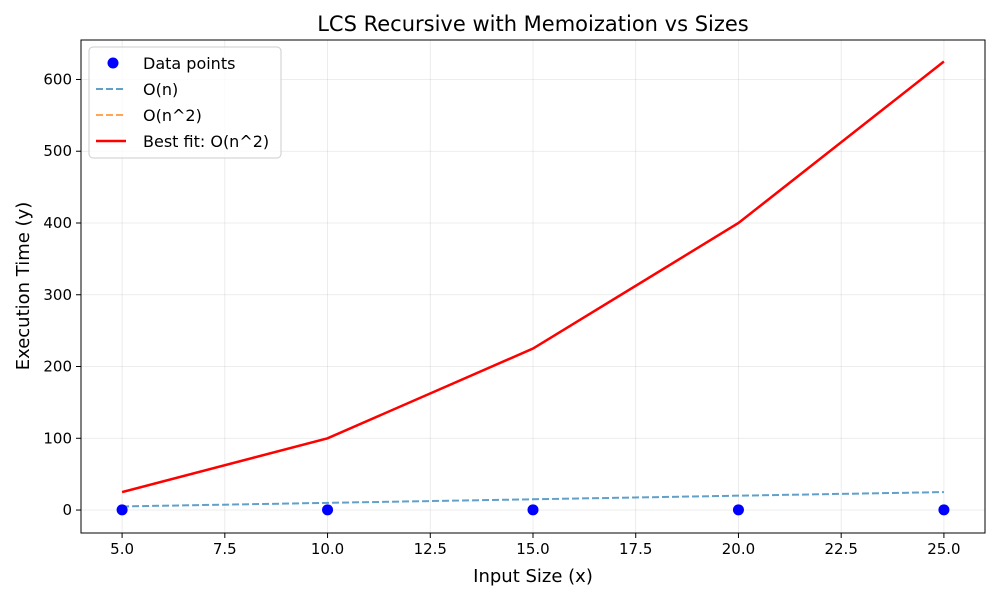  What do you see at coordinates (206, 141) in the screenshot?
I see `legend-label: Best fit: O(n^2)` at bounding box center [206, 141].